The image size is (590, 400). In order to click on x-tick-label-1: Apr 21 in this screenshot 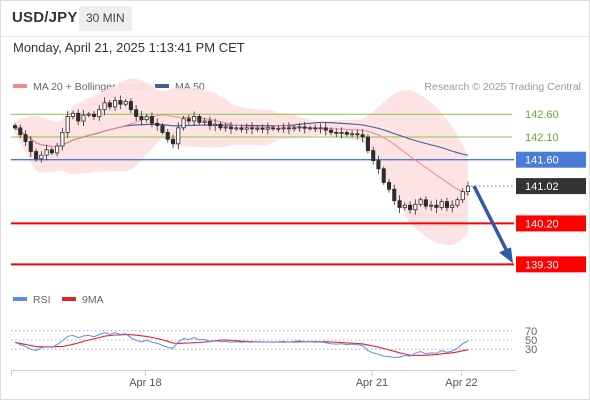, I will do `click(372, 383)`.